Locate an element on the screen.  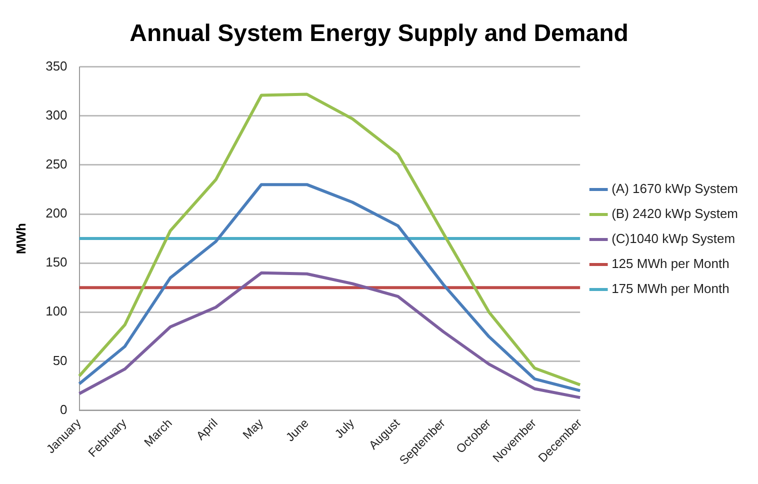
y-axis-title: MWh is located at coordinates (20, 238).